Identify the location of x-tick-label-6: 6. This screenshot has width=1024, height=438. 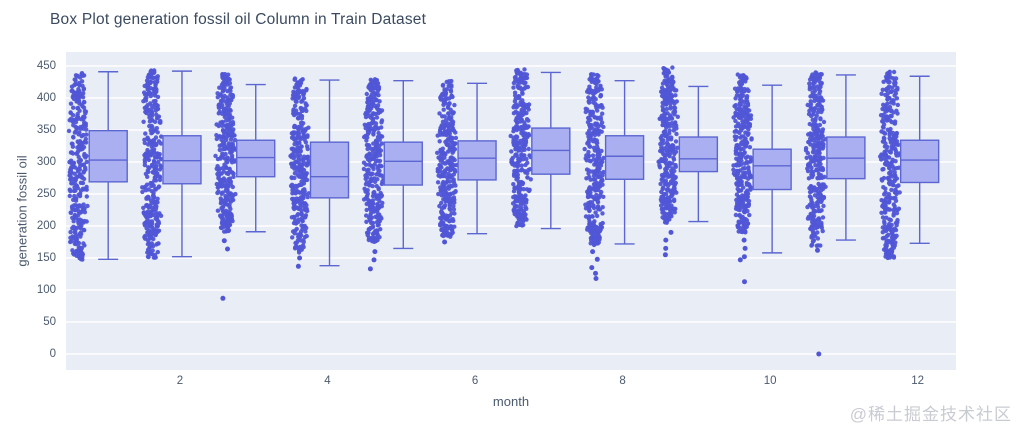
(475, 381).